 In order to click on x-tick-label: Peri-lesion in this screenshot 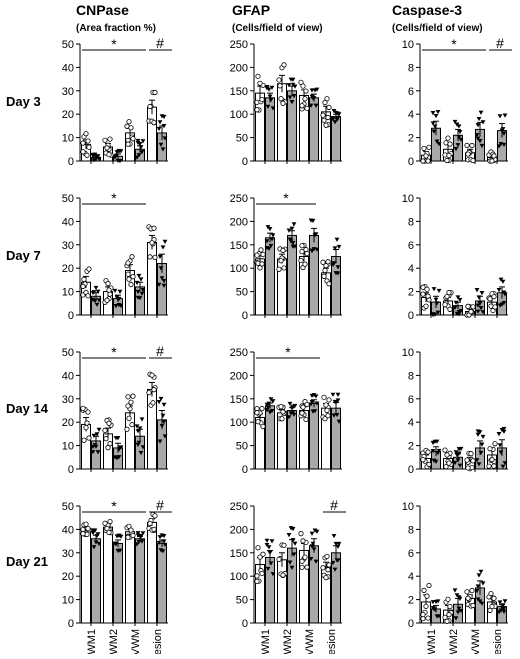, I will do `click(158, 641)`.